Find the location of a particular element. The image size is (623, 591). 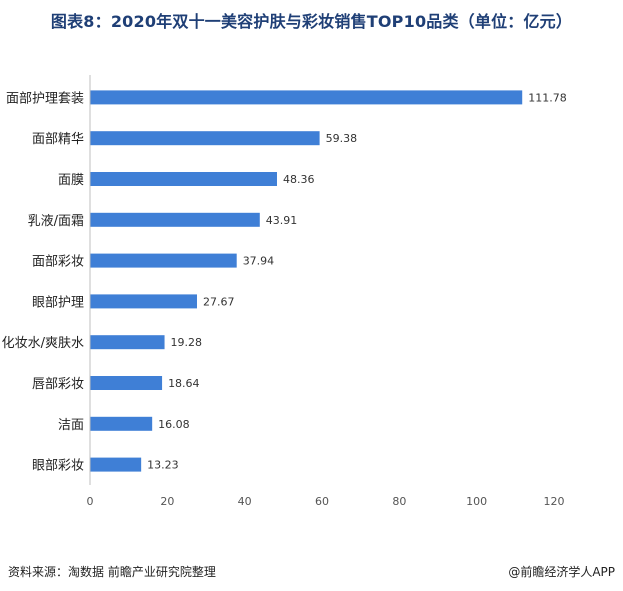

x-tick-label: 40 is located at coordinates (245, 501).